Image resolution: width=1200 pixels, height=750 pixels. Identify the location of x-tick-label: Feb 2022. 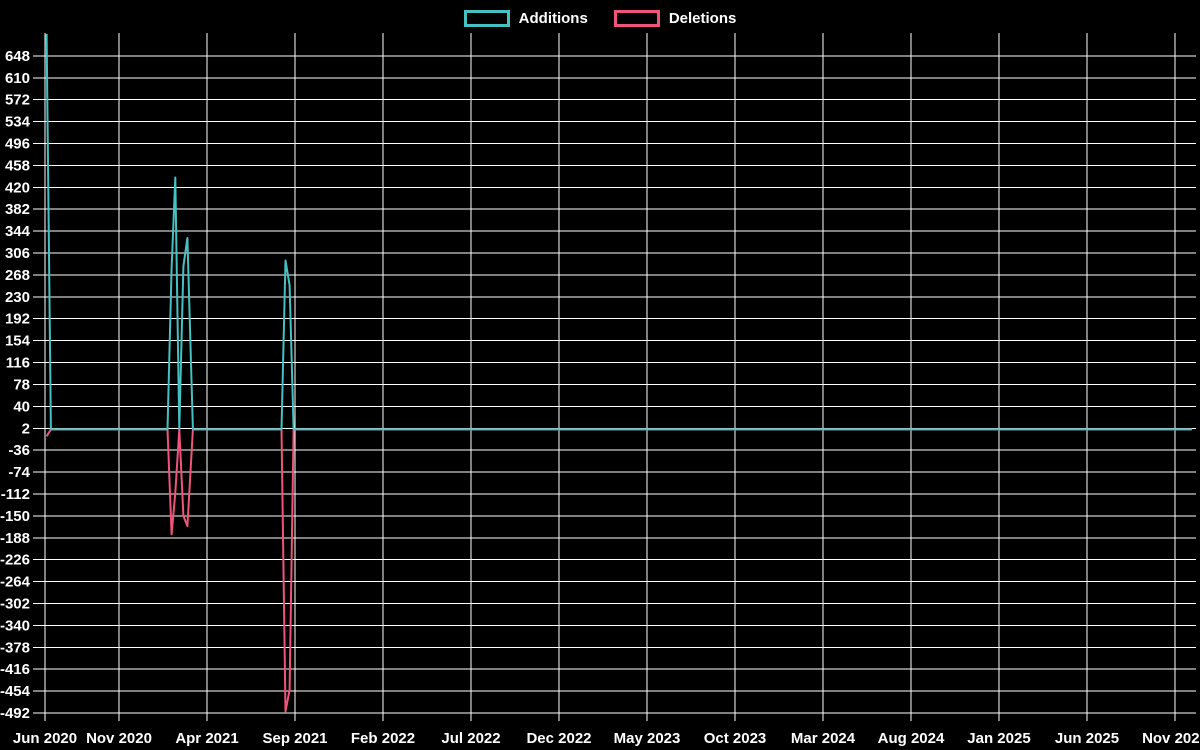
(383, 738).